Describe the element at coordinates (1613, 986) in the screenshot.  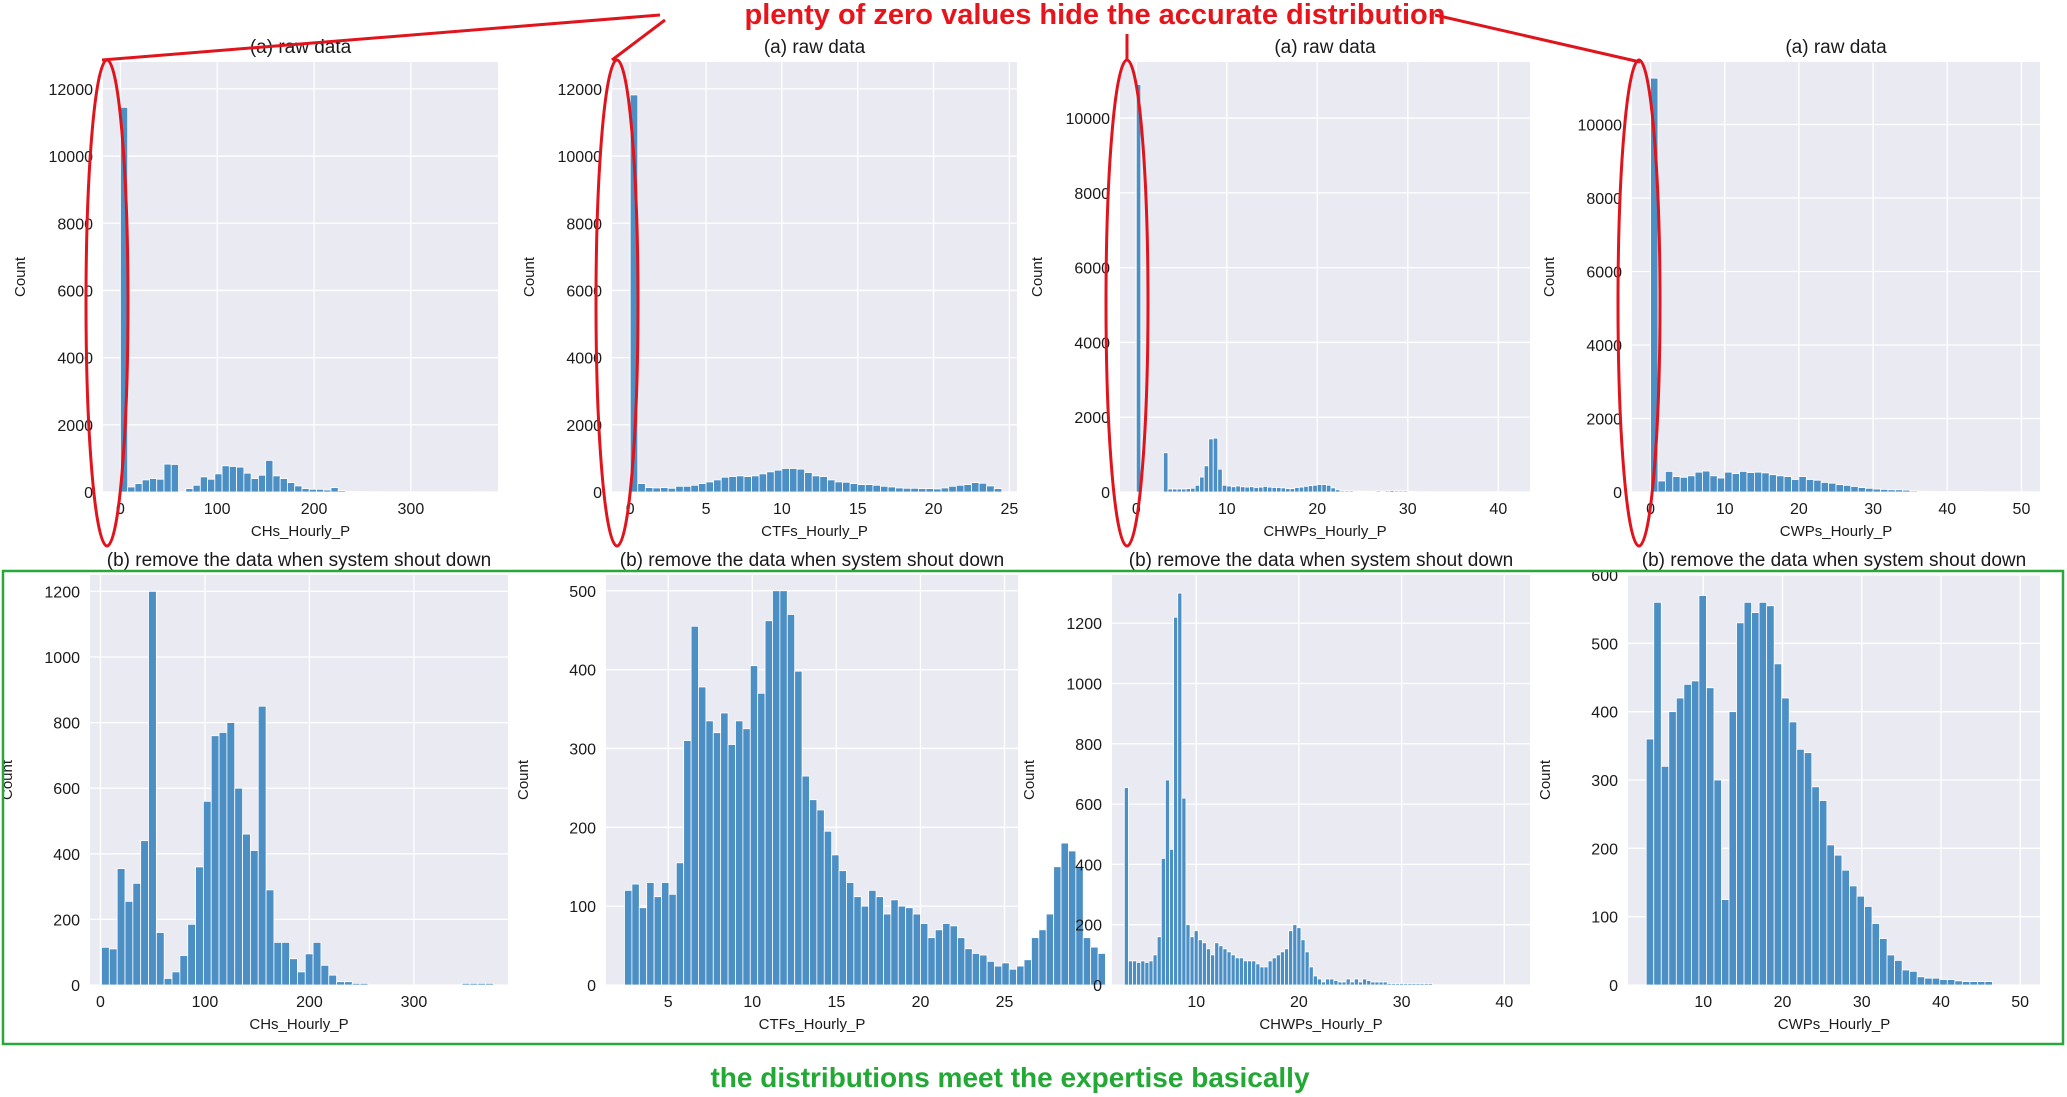
I see `y-tick-label: 0` at that location.